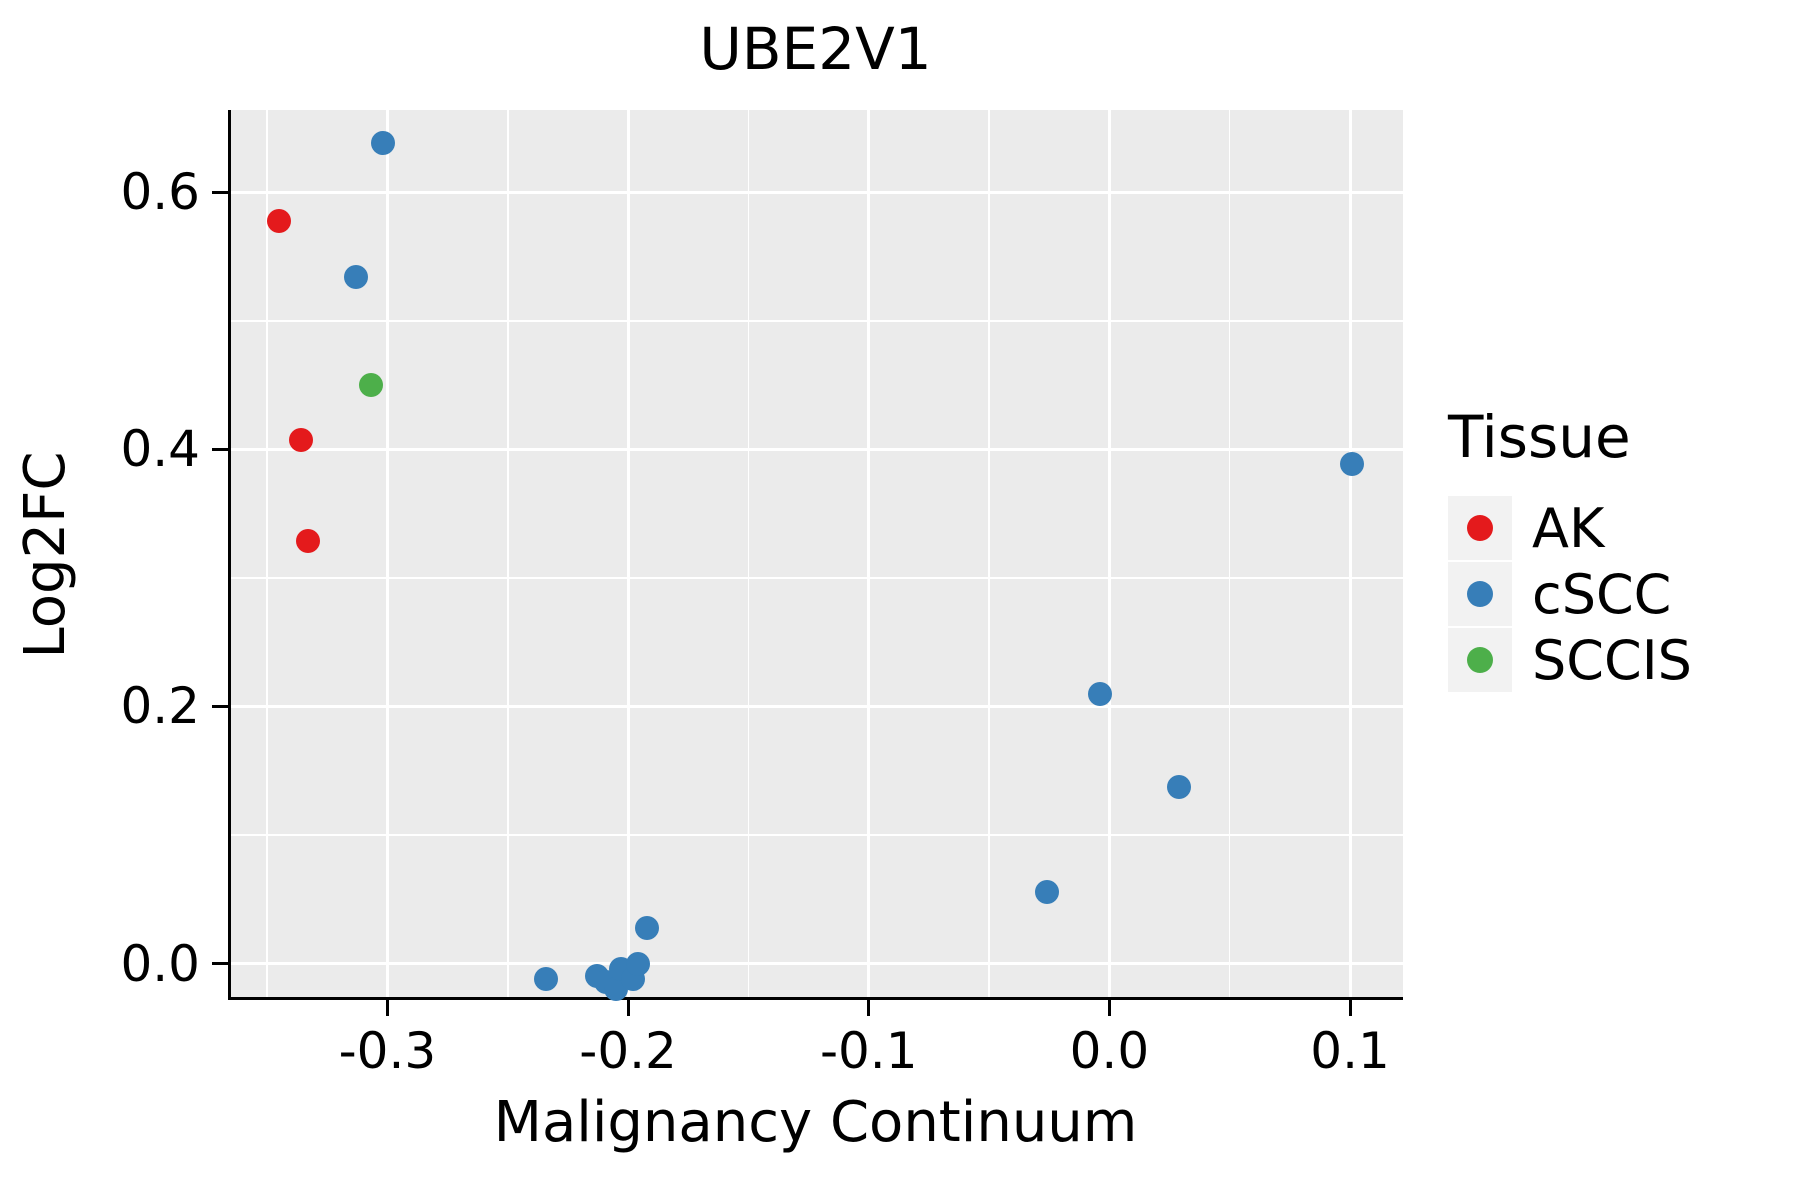  Describe the element at coordinates (370, 385) in the screenshot. I see `data-point-SCCIS` at that location.